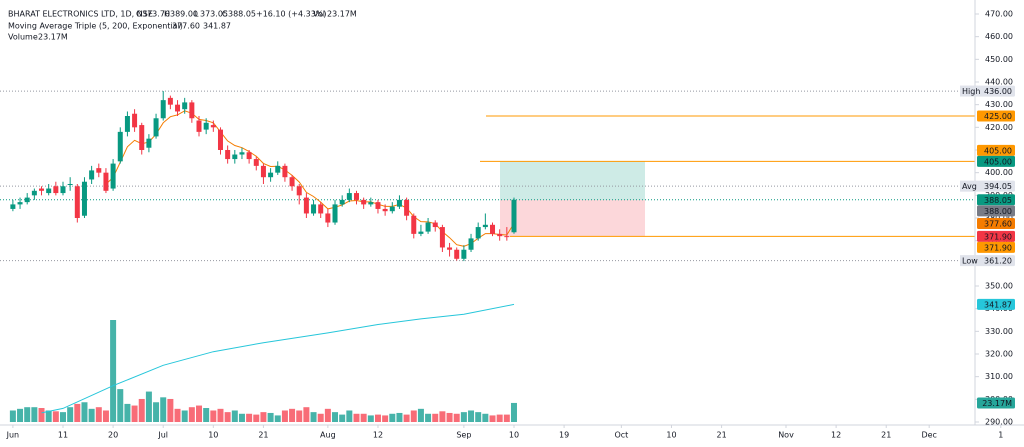 This screenshot has width=1024, height=447. I want to click on x-tick-label: 11, so click(63, 435).